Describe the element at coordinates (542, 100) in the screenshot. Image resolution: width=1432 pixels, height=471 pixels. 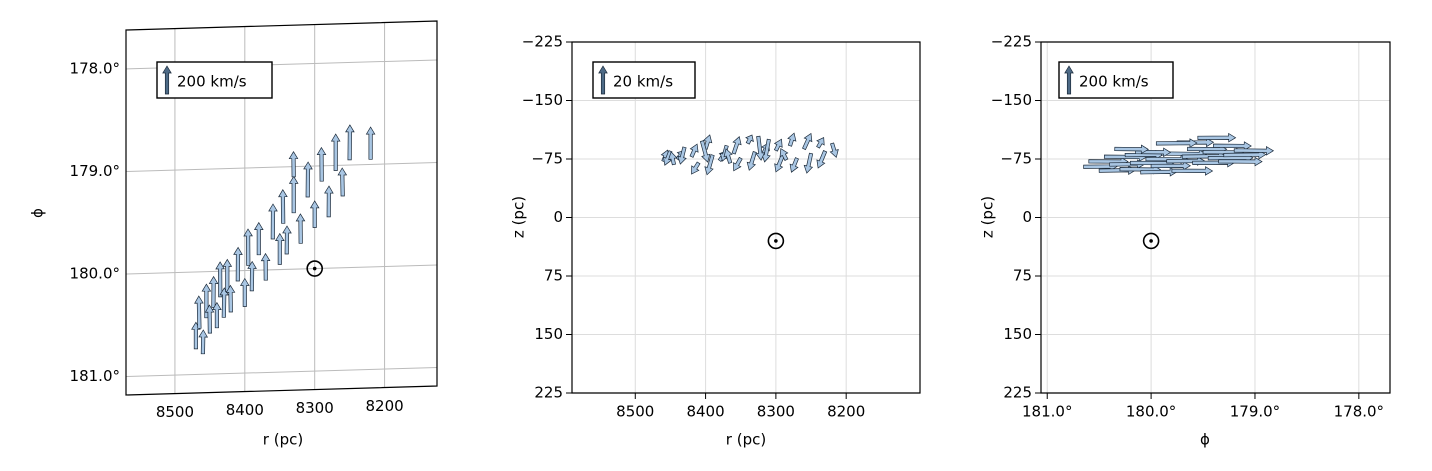
I see `y-tick-label: −150` at that location.